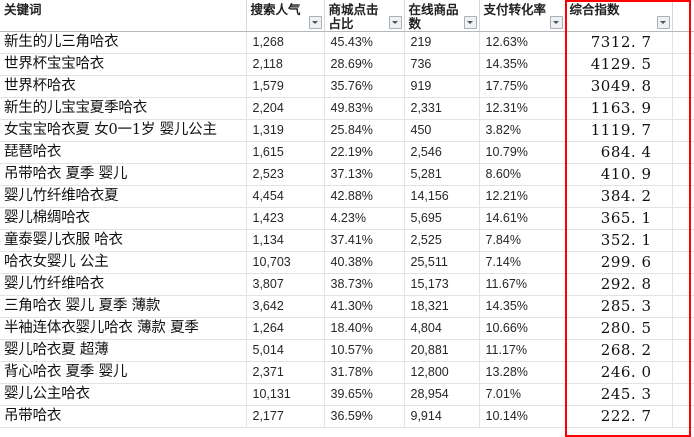  What do you see at coordinates (364, 328) in the screenshot?
I see `cell-mall_click_share: 18.40%` at bounding box center [364, 328].